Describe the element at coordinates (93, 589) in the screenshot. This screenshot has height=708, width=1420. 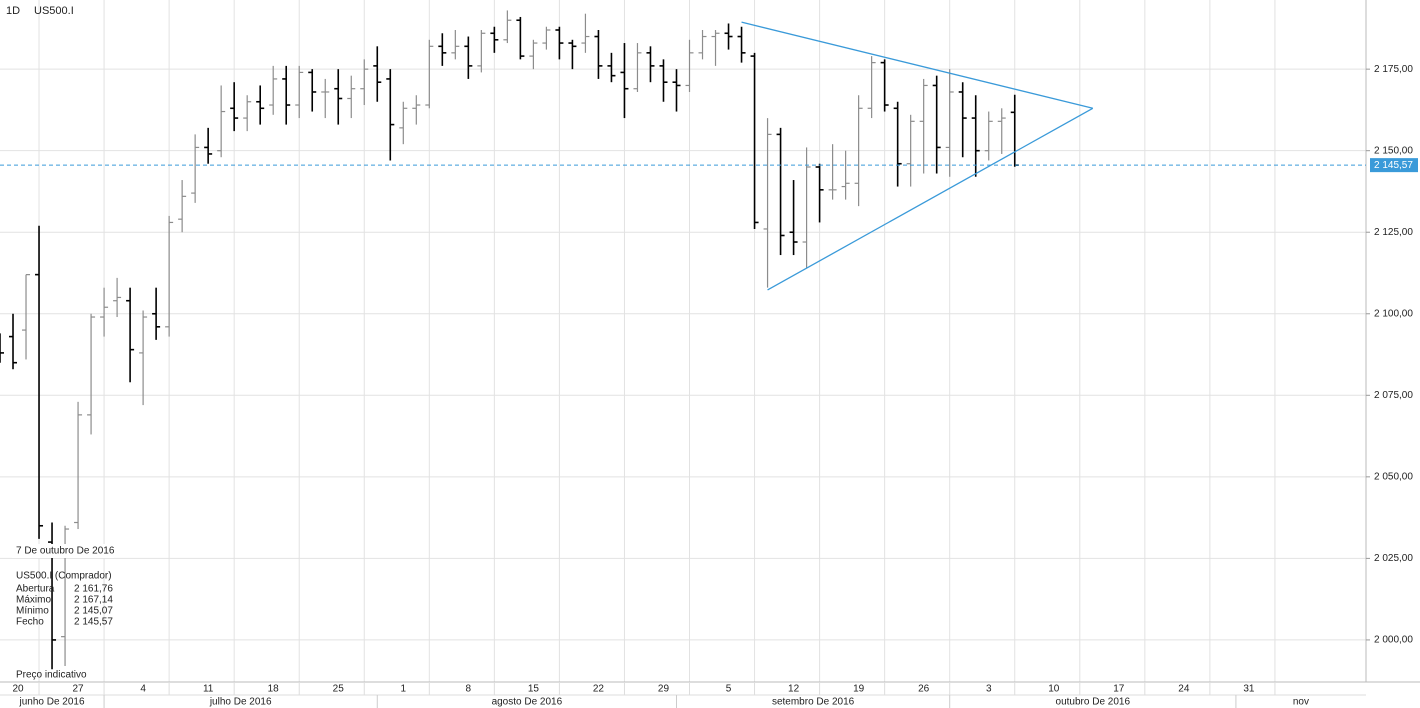
I see `info-value: 2 161,76` at that location.